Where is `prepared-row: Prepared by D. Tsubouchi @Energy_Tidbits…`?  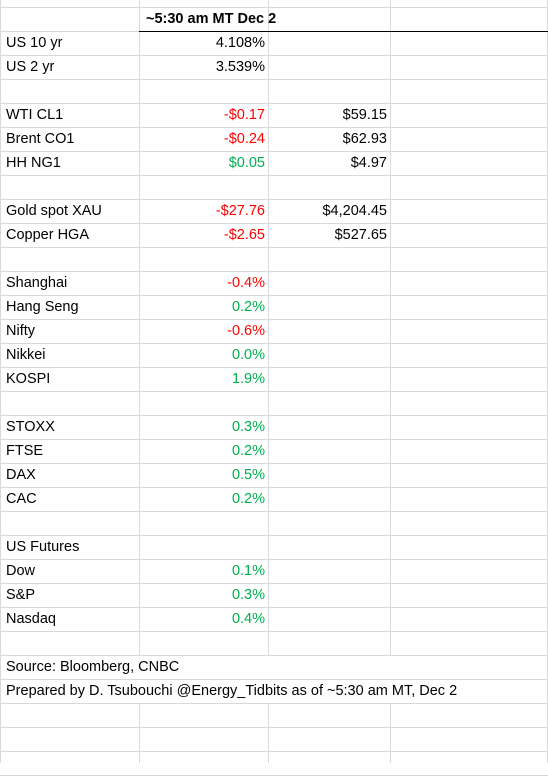 prepared-row: Prepared by D. Tsubouchi @Energy_Tidbits… is located at coordinates (274, 692).